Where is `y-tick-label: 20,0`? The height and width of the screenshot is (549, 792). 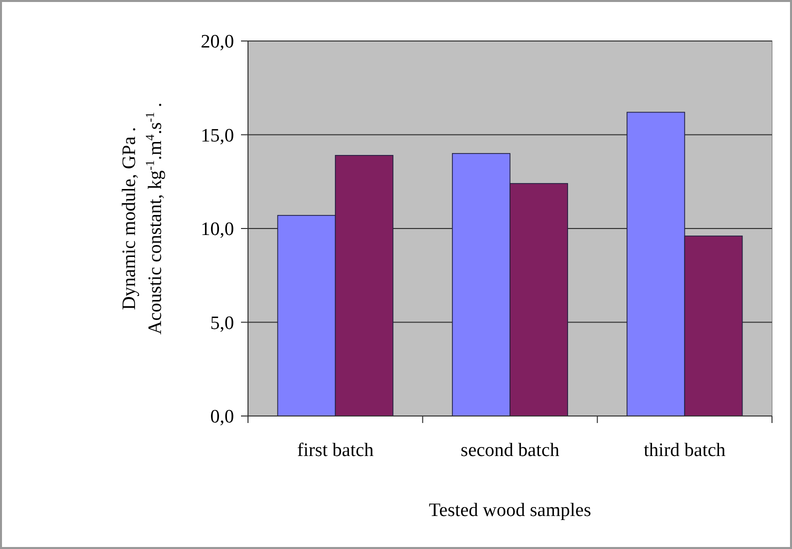
y-tick-label: 20,0 is located at coordinates (217, 42).